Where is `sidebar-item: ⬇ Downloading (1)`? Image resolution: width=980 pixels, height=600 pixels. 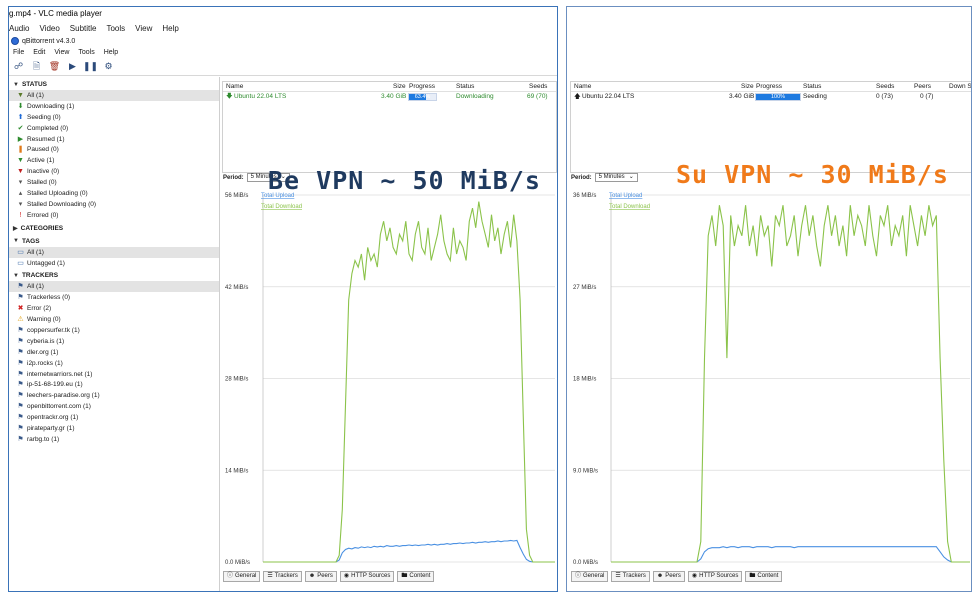 sidebar-item: ⬇ Downloading (1) is located at coordinates (114, 106).